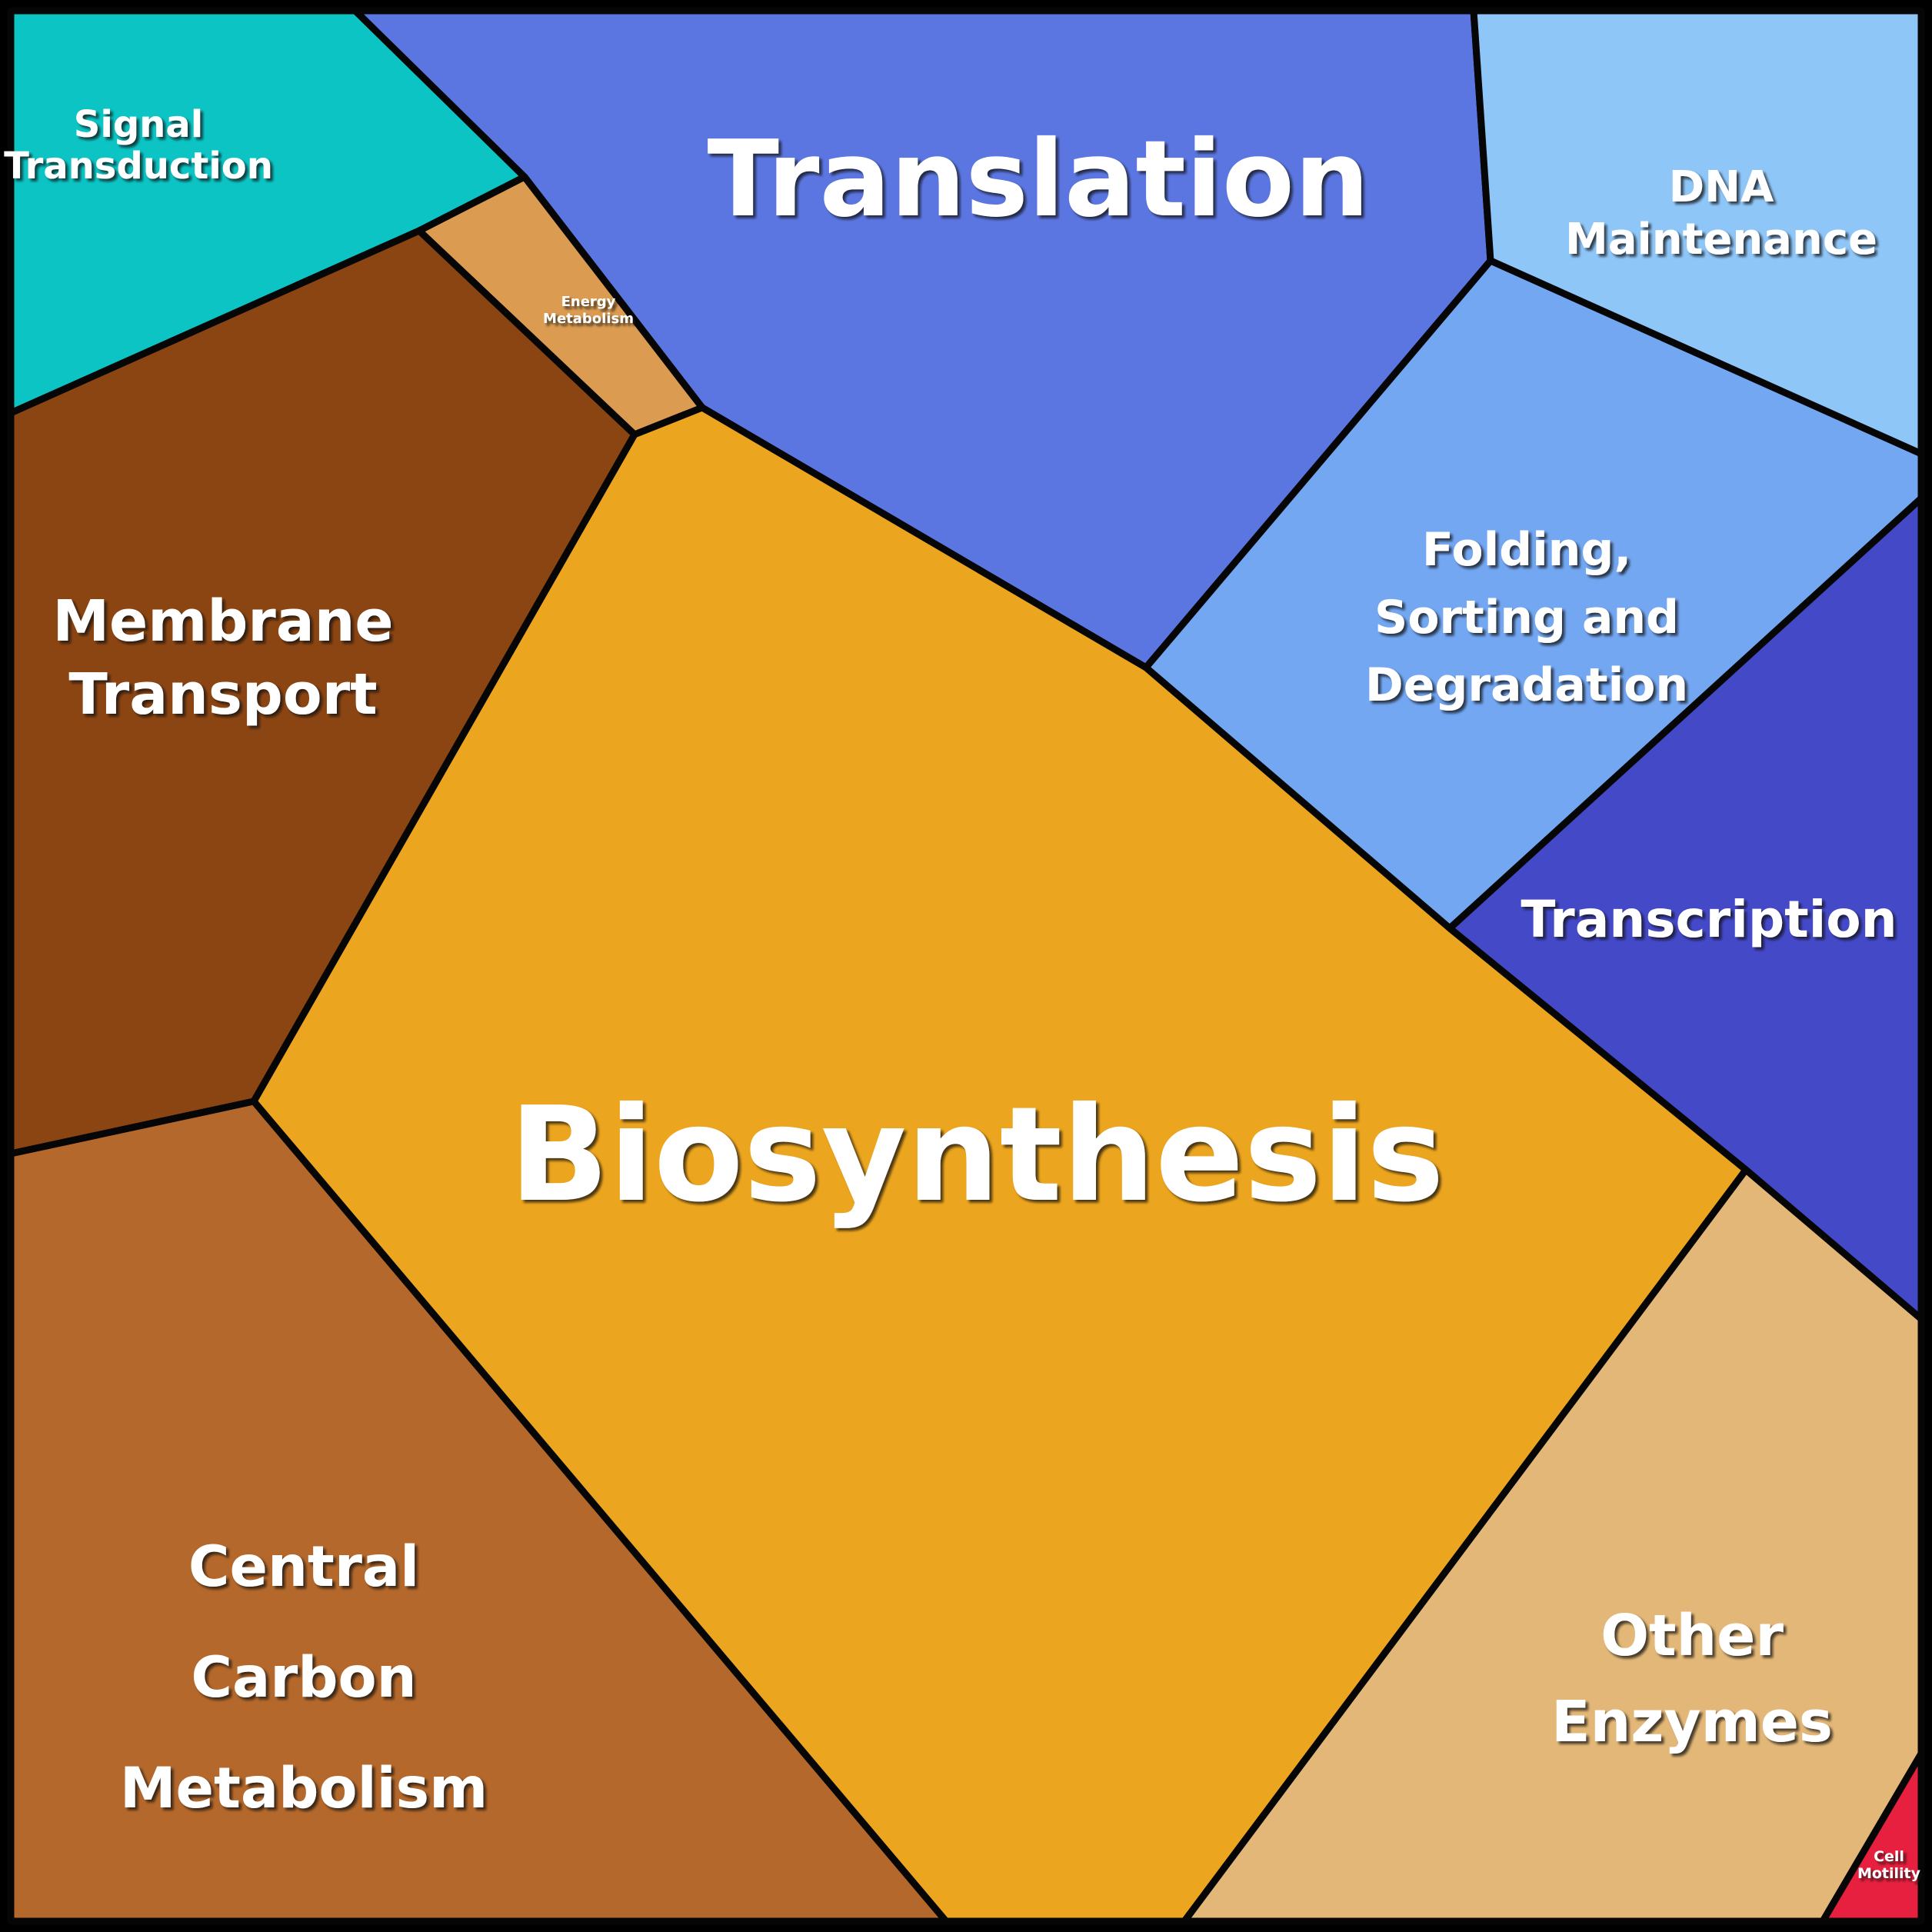 The width and height of the screenshot is (1932, 1932). What do you see at coordinates (1889, 1873) in the screenshot?
I see `label-cell-motility-line2: Motility` at bounding box center [1889, 1873].